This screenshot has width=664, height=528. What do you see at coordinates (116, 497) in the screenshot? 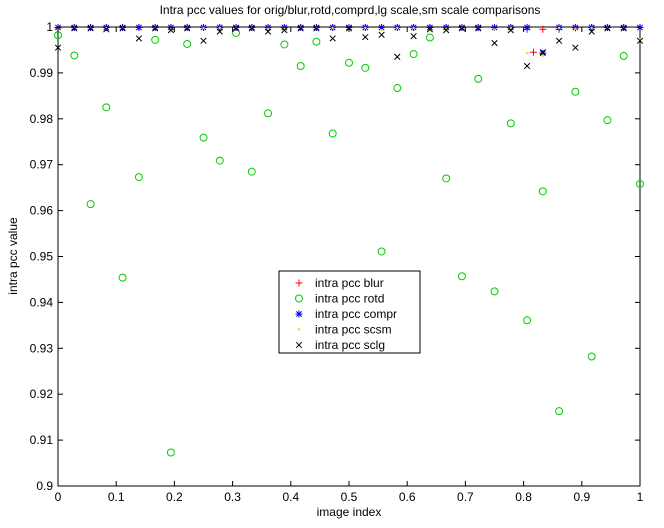
I see `x-tick-label: 0.1` at bounding box center [116, 497].